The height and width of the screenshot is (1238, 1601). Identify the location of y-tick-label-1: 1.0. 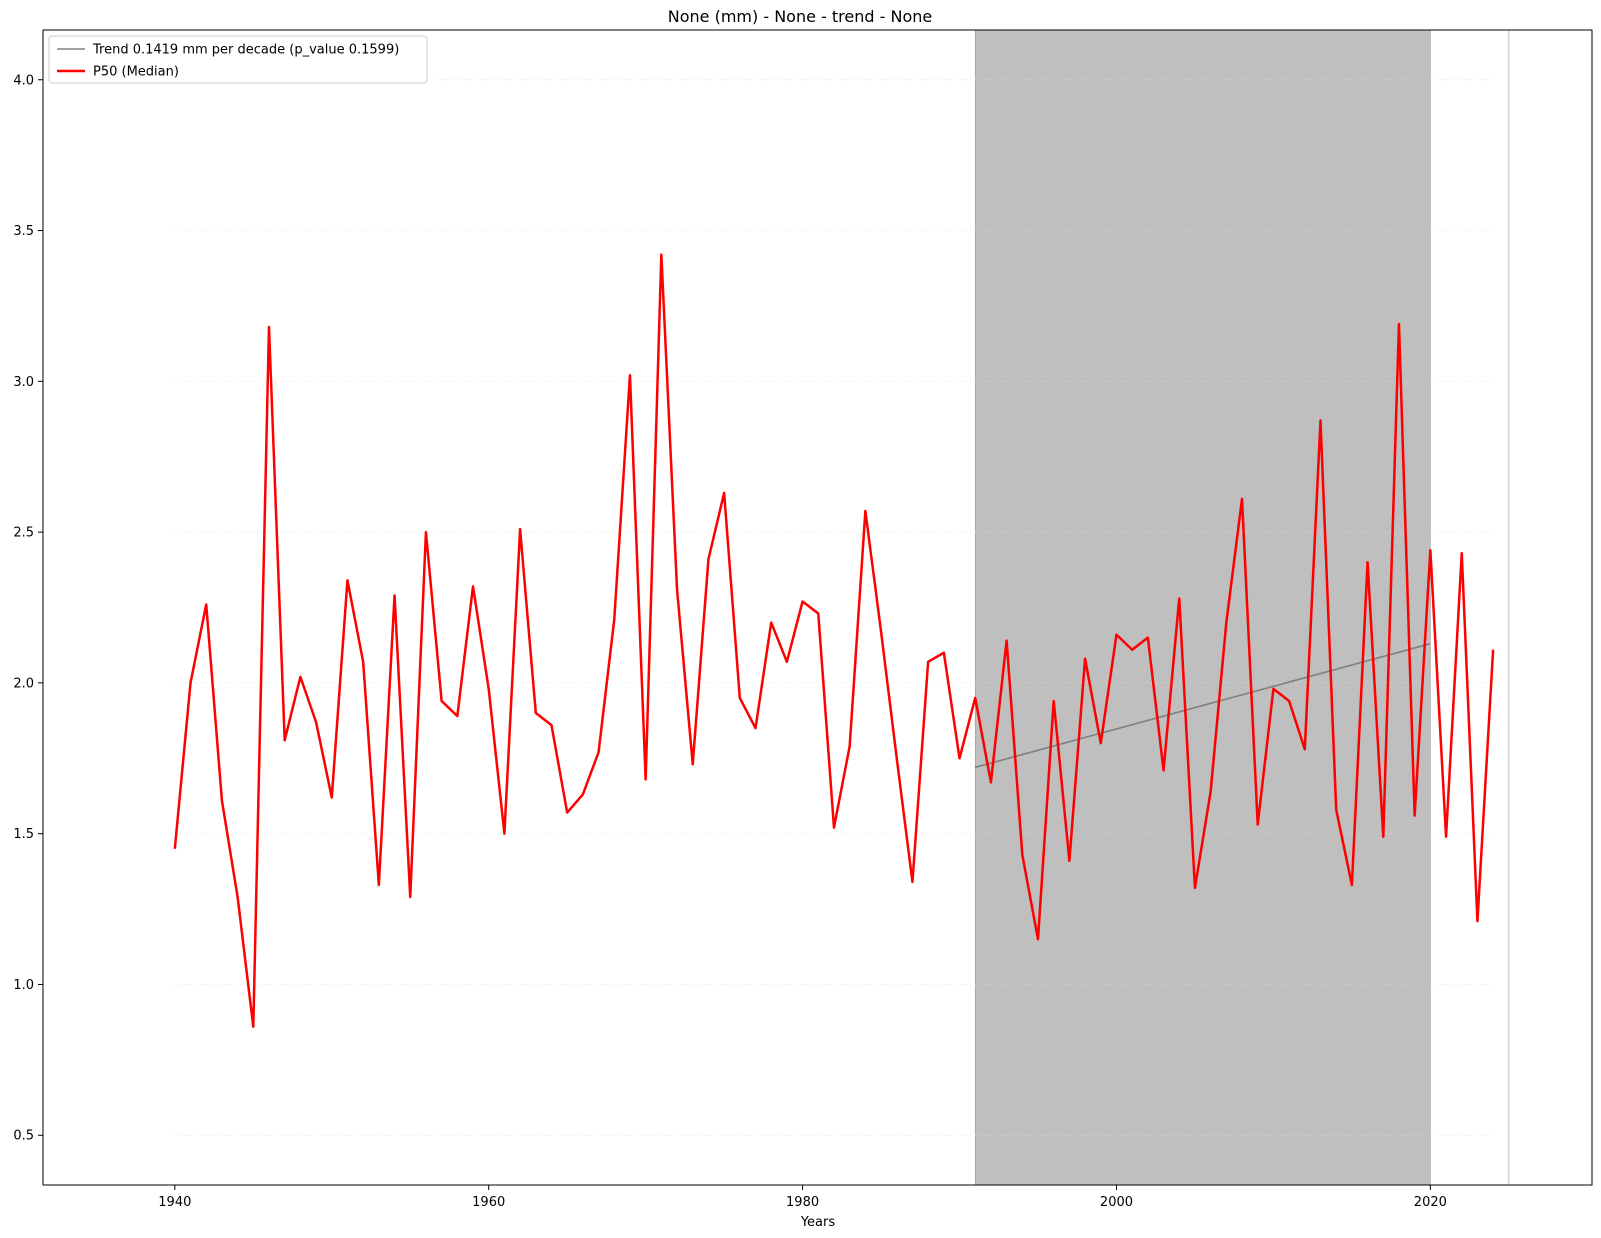
(23, 985).